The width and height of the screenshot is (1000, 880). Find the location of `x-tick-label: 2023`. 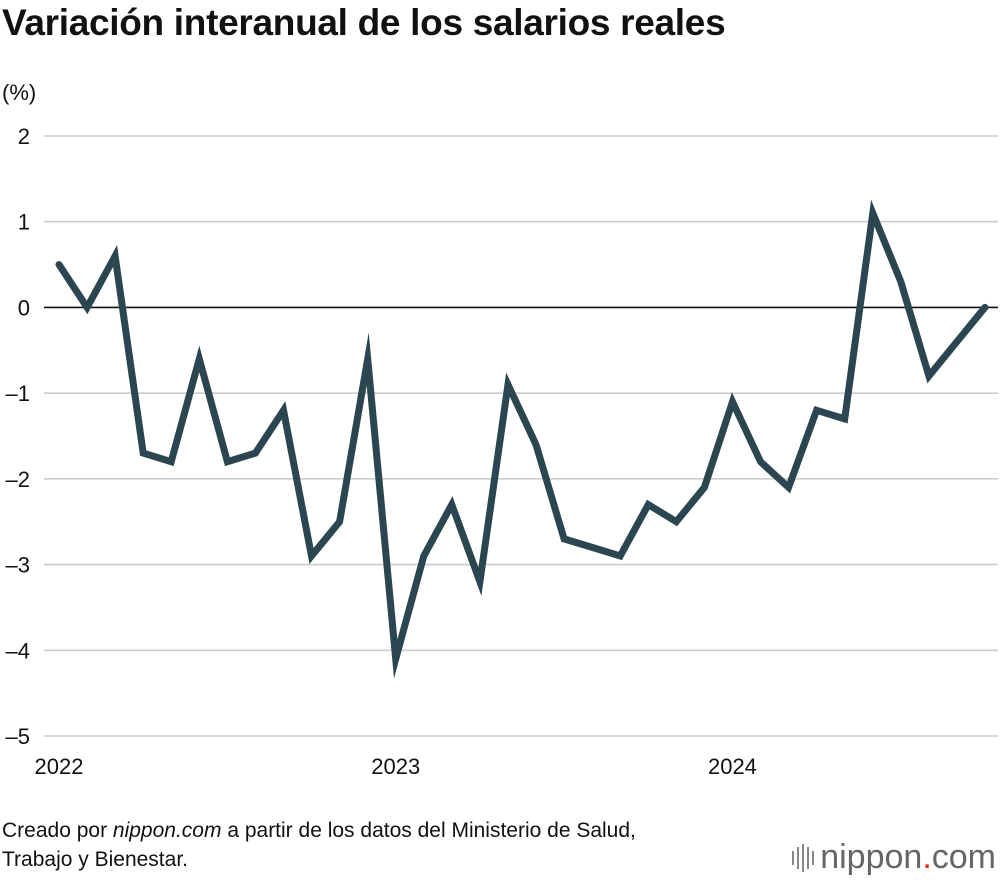

x-tick-label: 2023 is located at coordinates (395, 766).